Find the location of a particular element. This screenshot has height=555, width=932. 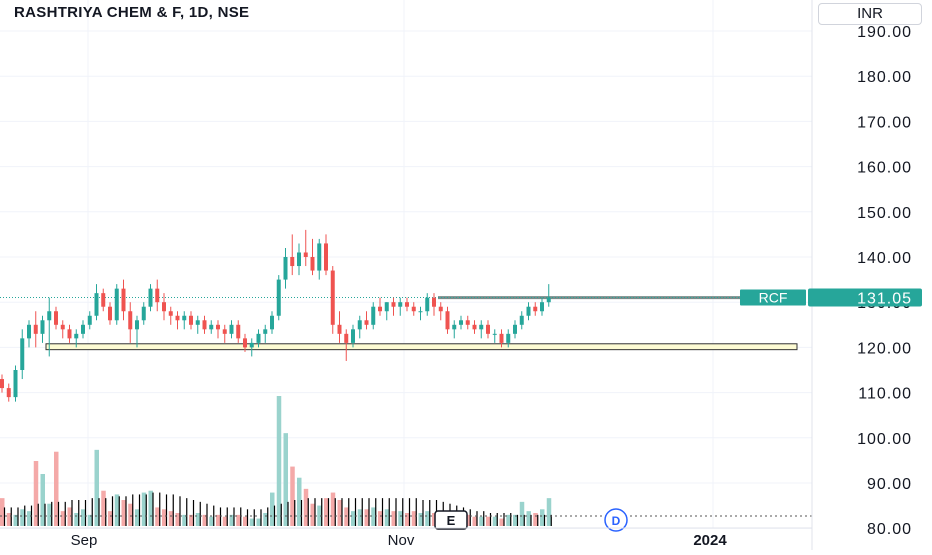

x-tick-label: Sep is located at coordinates (84, 540).